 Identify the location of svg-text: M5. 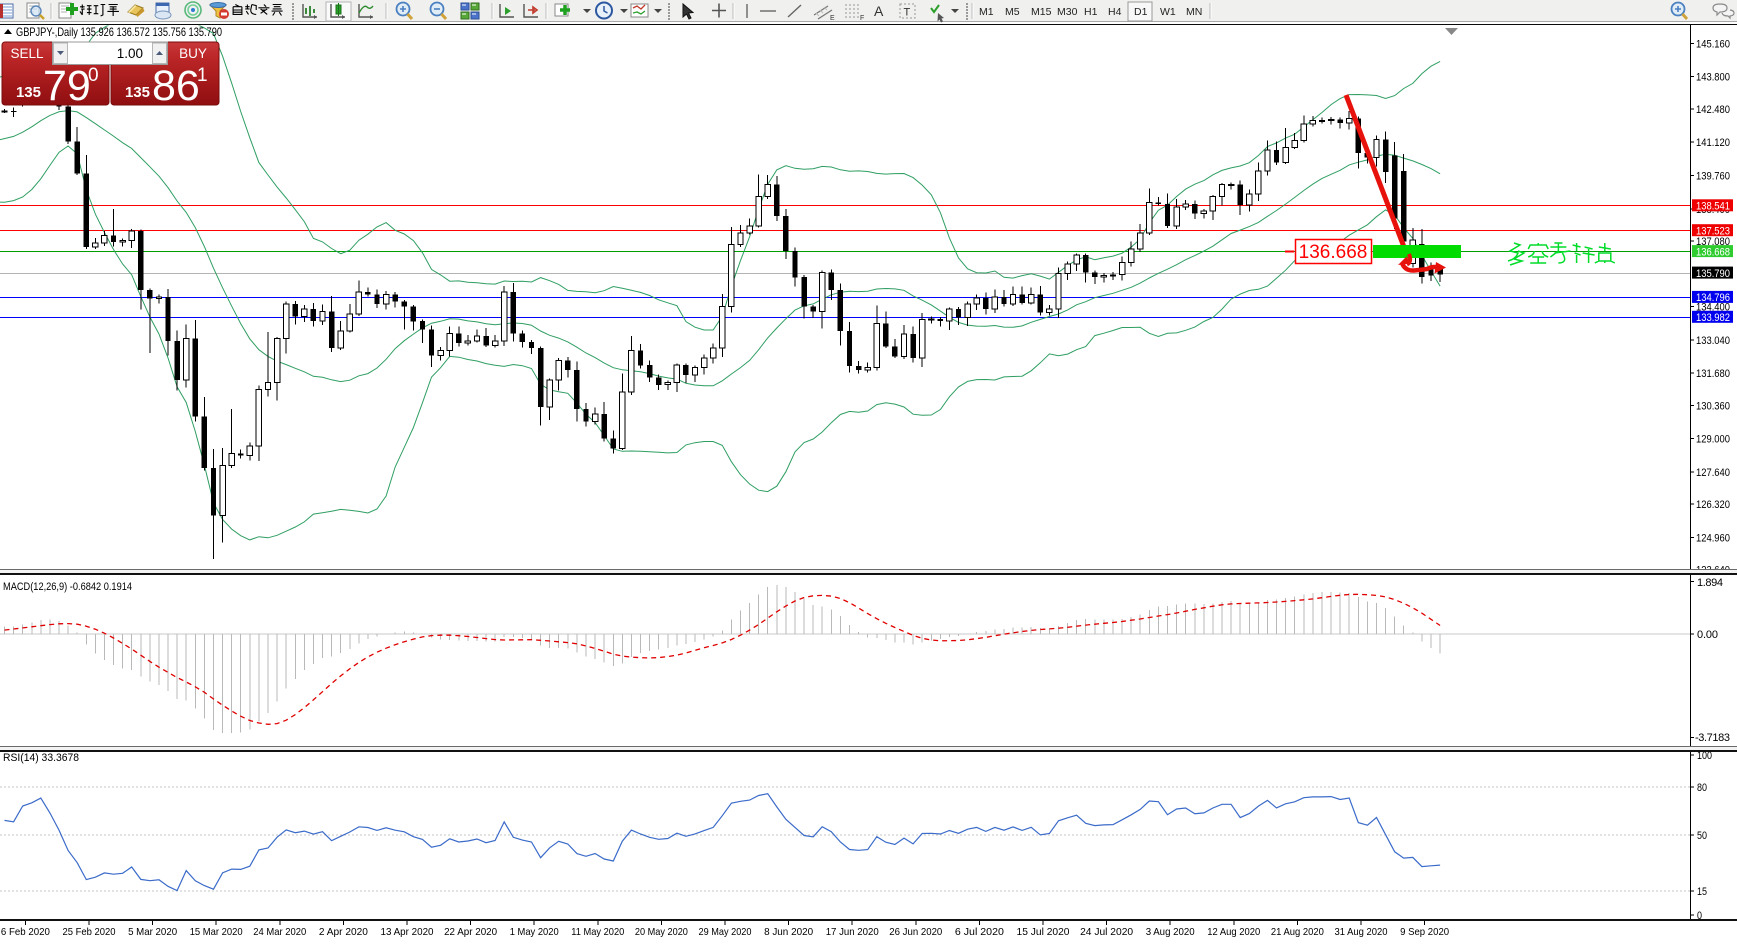
(1012, 12).